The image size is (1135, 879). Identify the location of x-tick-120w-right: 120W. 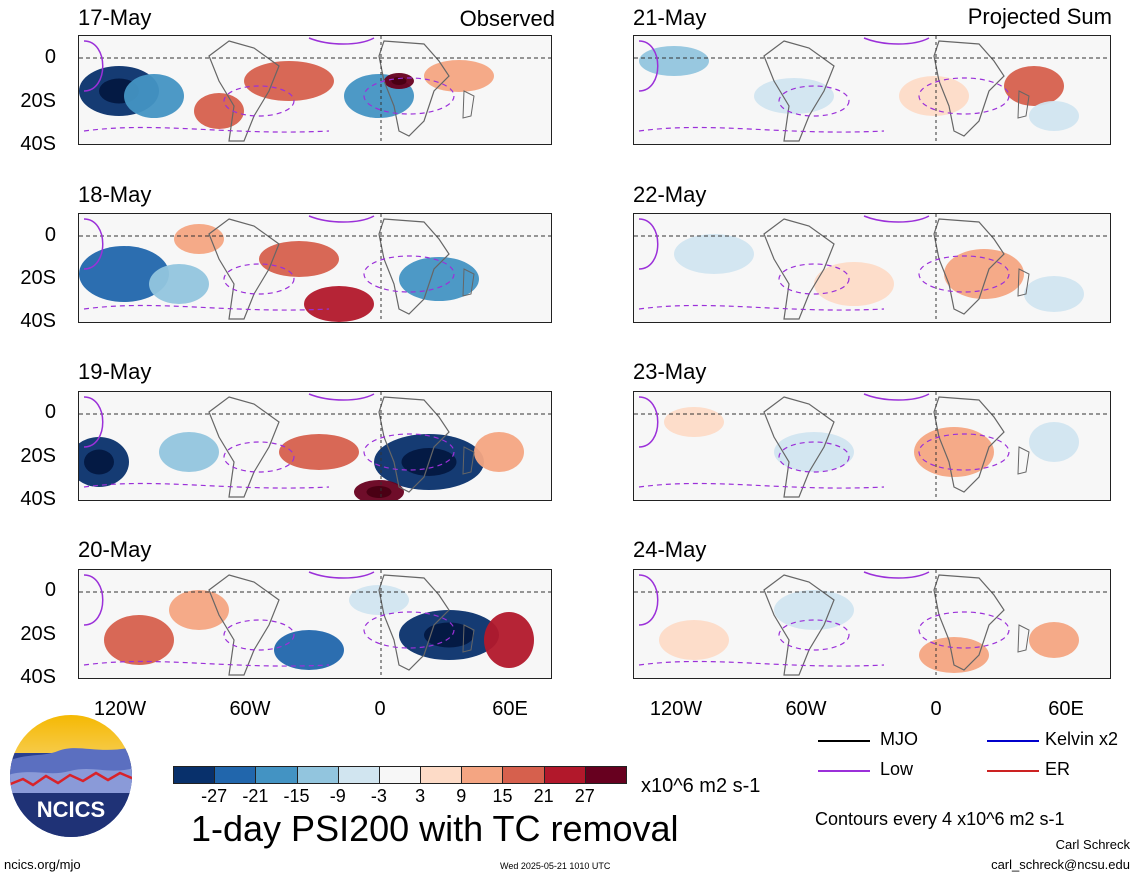
(676, 709).